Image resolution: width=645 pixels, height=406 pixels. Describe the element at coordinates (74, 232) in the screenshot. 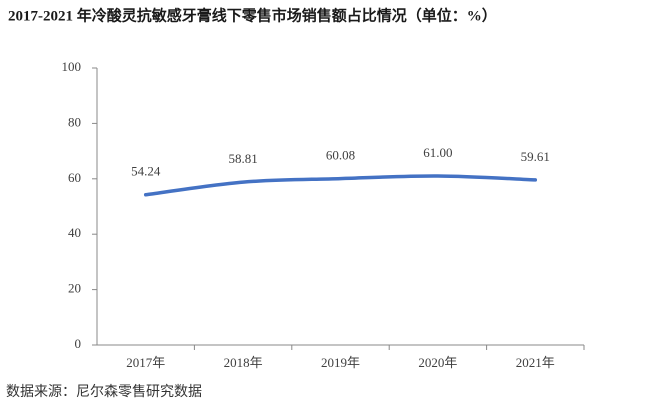

I see `y-tick-label: 40` at that location.